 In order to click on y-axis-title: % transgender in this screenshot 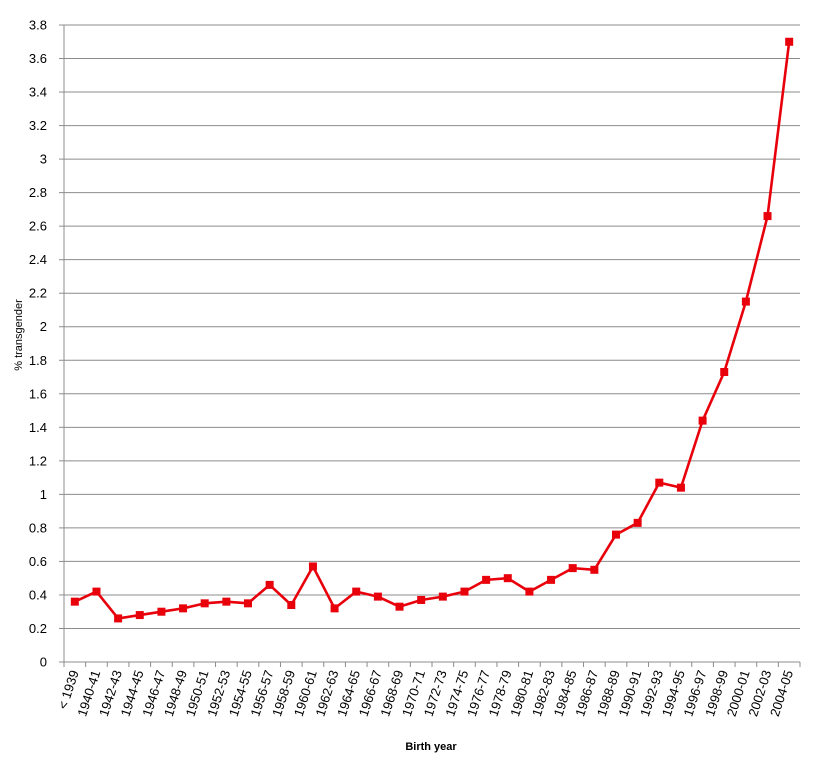, I will do `click(19, 335)`.